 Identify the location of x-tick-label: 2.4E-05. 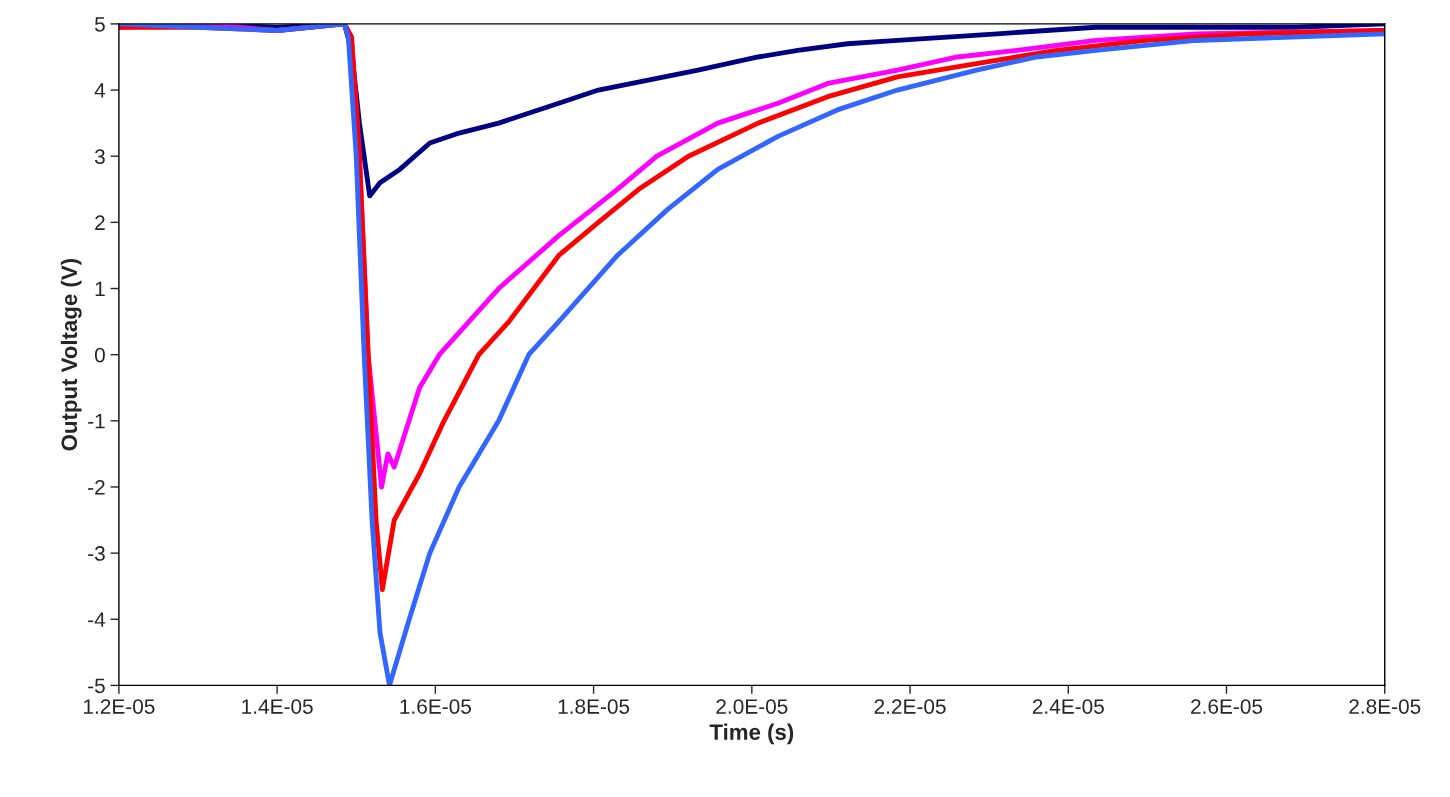
(1068, 706).